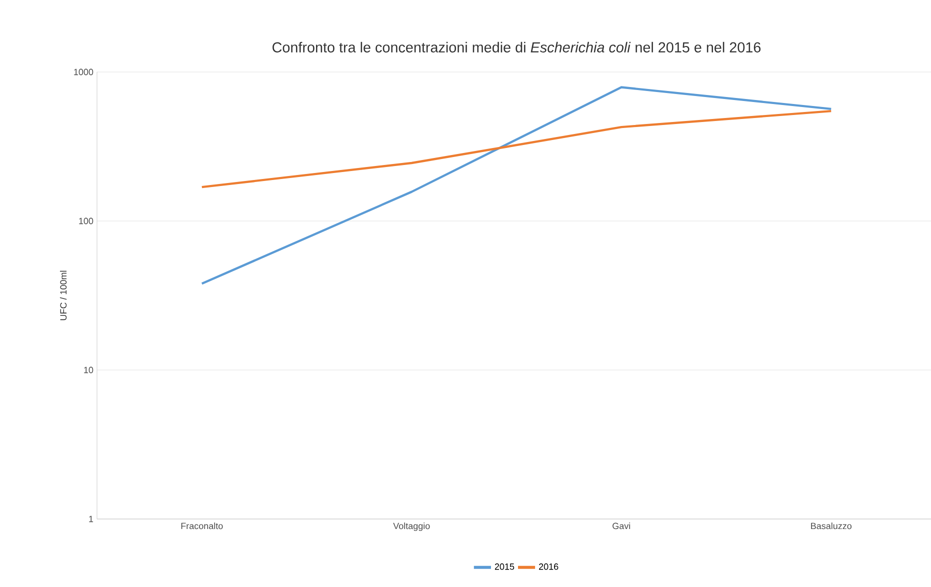 The image size is (931, 587). Describe the element at coordinates (84, 72) in the screenshot. I see `y-tick-label: 1000` at that location.